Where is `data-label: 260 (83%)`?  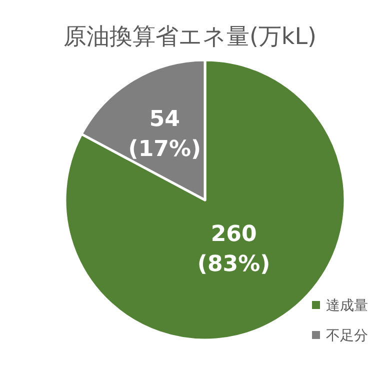 data-label: 260 (83%) is located at coordinates (233, 250).